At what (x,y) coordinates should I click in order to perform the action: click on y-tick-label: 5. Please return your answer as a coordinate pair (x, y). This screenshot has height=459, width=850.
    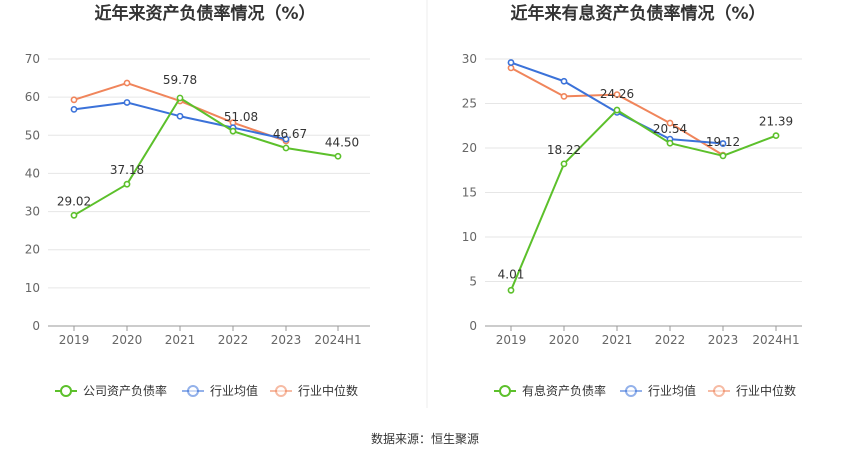
    Looking at the image, I should click on (473, 282).